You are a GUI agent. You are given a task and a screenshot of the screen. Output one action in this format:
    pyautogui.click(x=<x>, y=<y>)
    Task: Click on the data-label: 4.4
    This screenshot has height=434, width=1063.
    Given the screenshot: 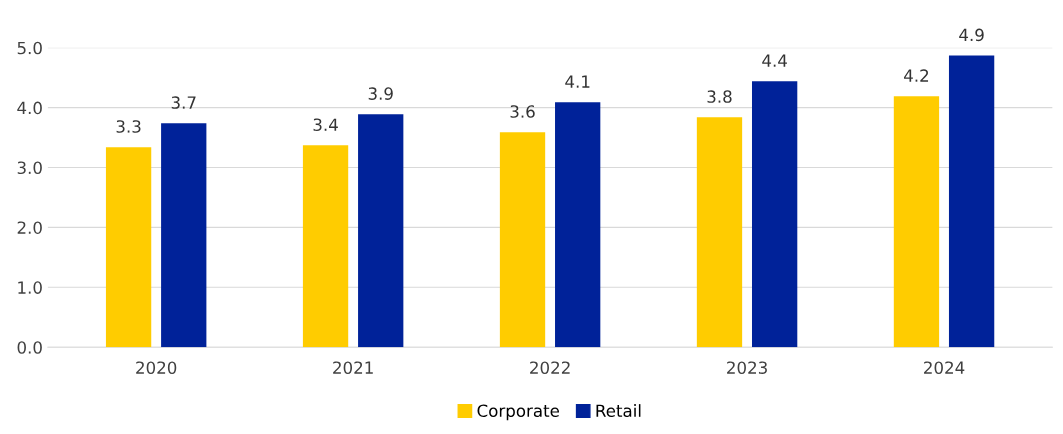 What is the action you would take?
    pyautogui.click(x=774, y=60)
    